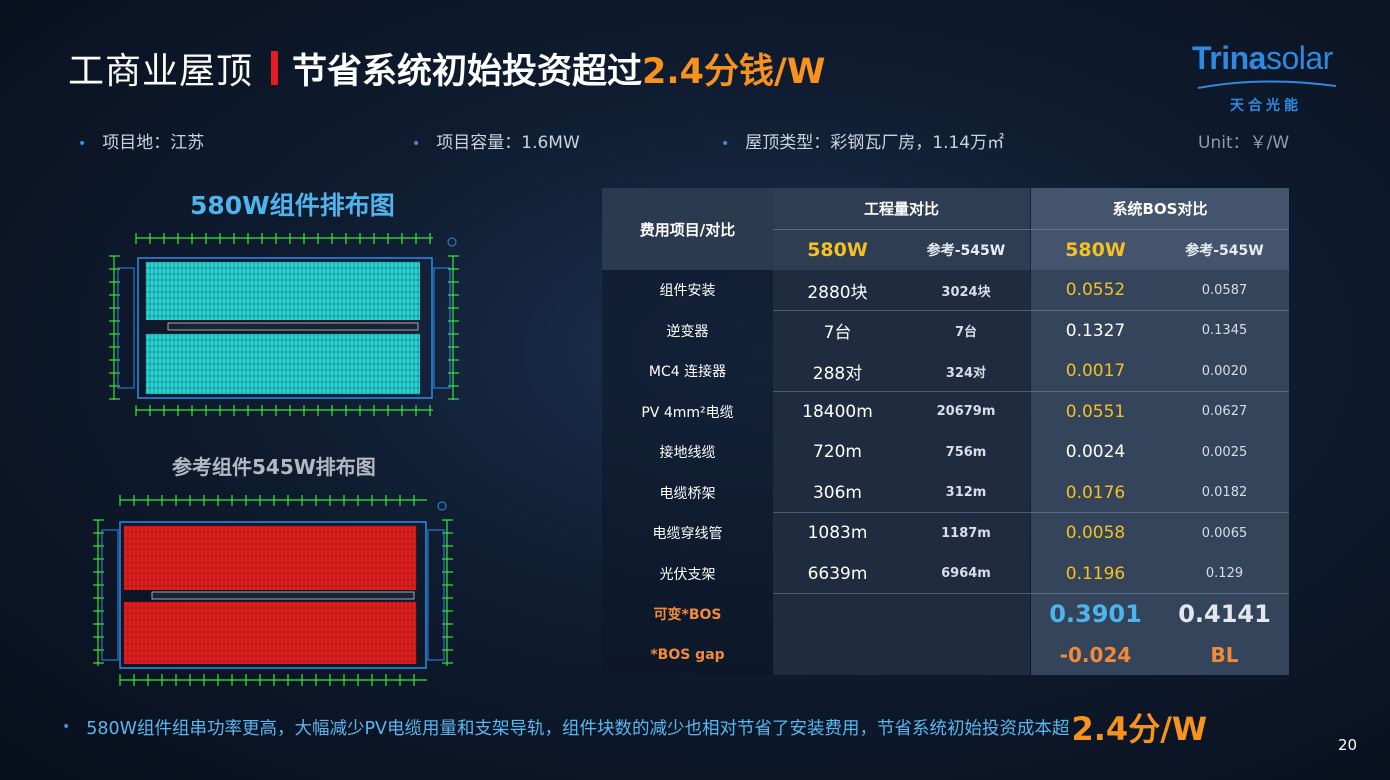 The image size is (1390, 780). Describe the element at coordinates (1224, 493) in the screenshot. I see `row-bos-545: 0.0182` at that location.